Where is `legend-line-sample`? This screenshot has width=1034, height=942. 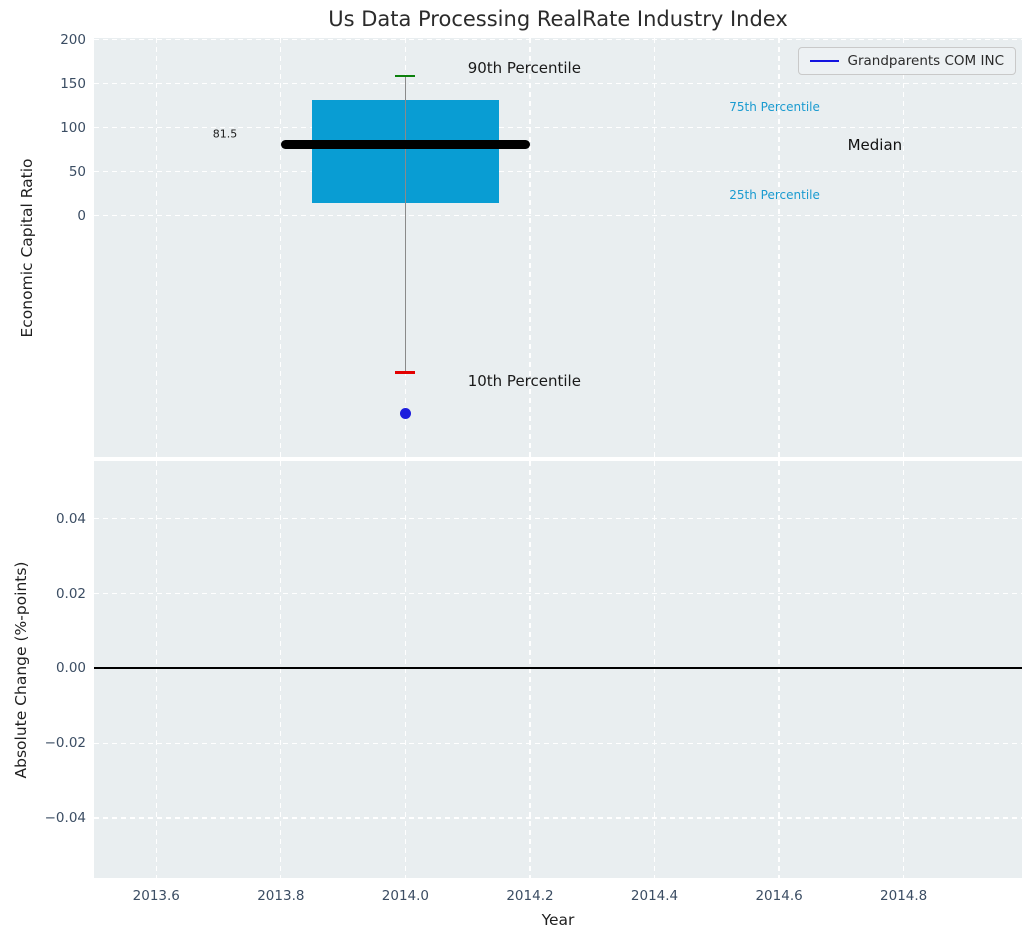 legend-line-sample is located at coordinates (824, 61).